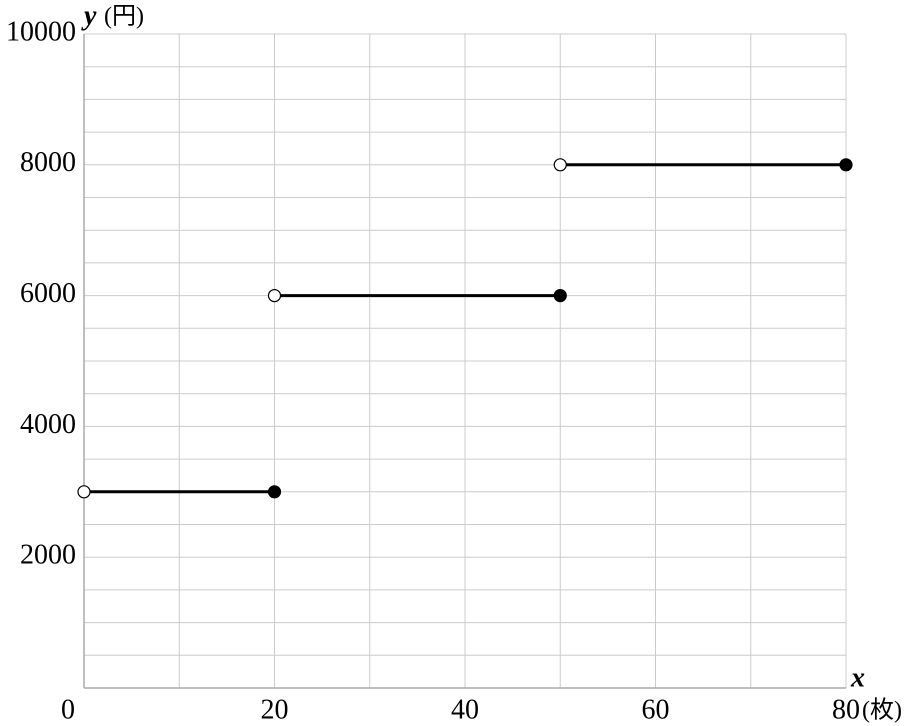 The width and height of the screenshot is (919, 726). Describe the element at coordinates (68, 709) in the screenshot. I see `x-tick-label: 0` at that location.